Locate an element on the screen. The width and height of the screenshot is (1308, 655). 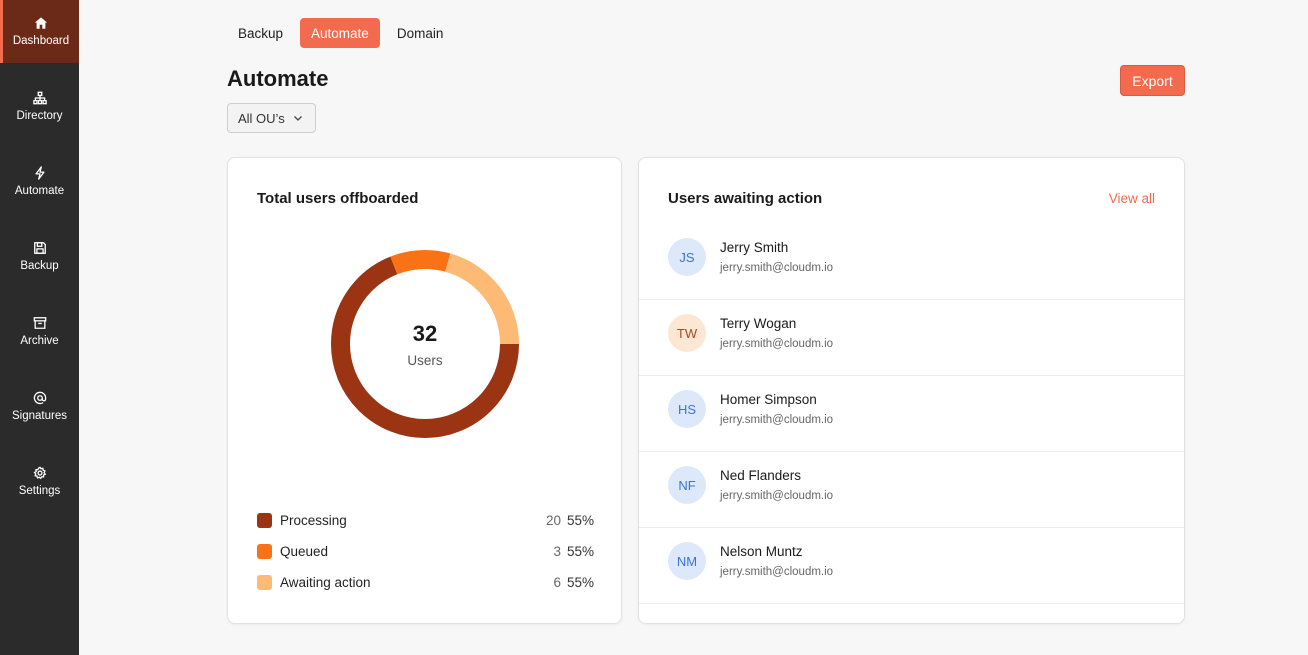
donut-unit: Users is located at coordinates (425, 360).